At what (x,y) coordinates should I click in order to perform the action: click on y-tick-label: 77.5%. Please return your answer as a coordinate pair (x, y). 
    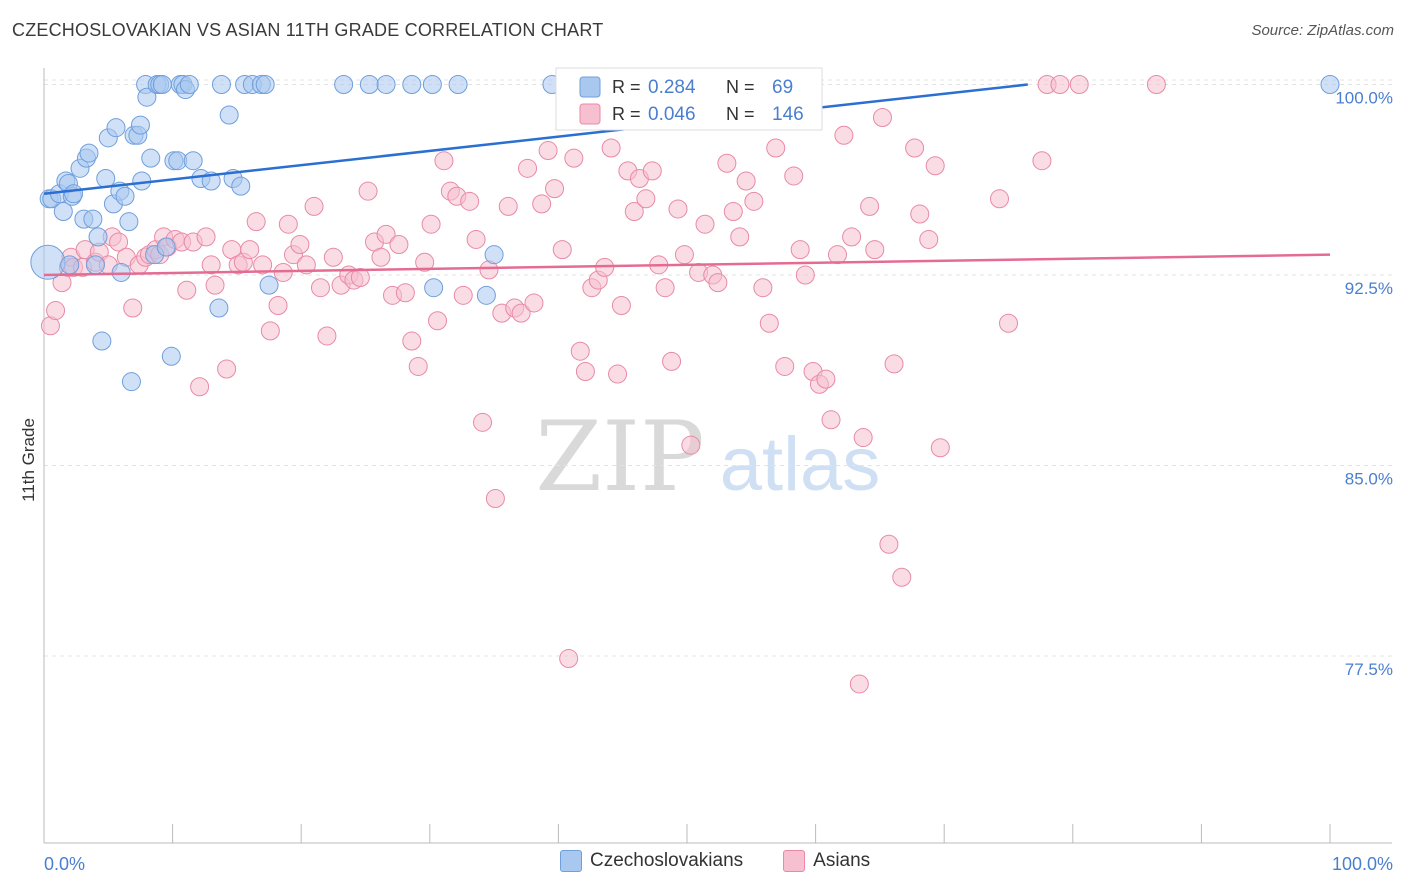
    Looking at the image, I should click on (1369, 669).